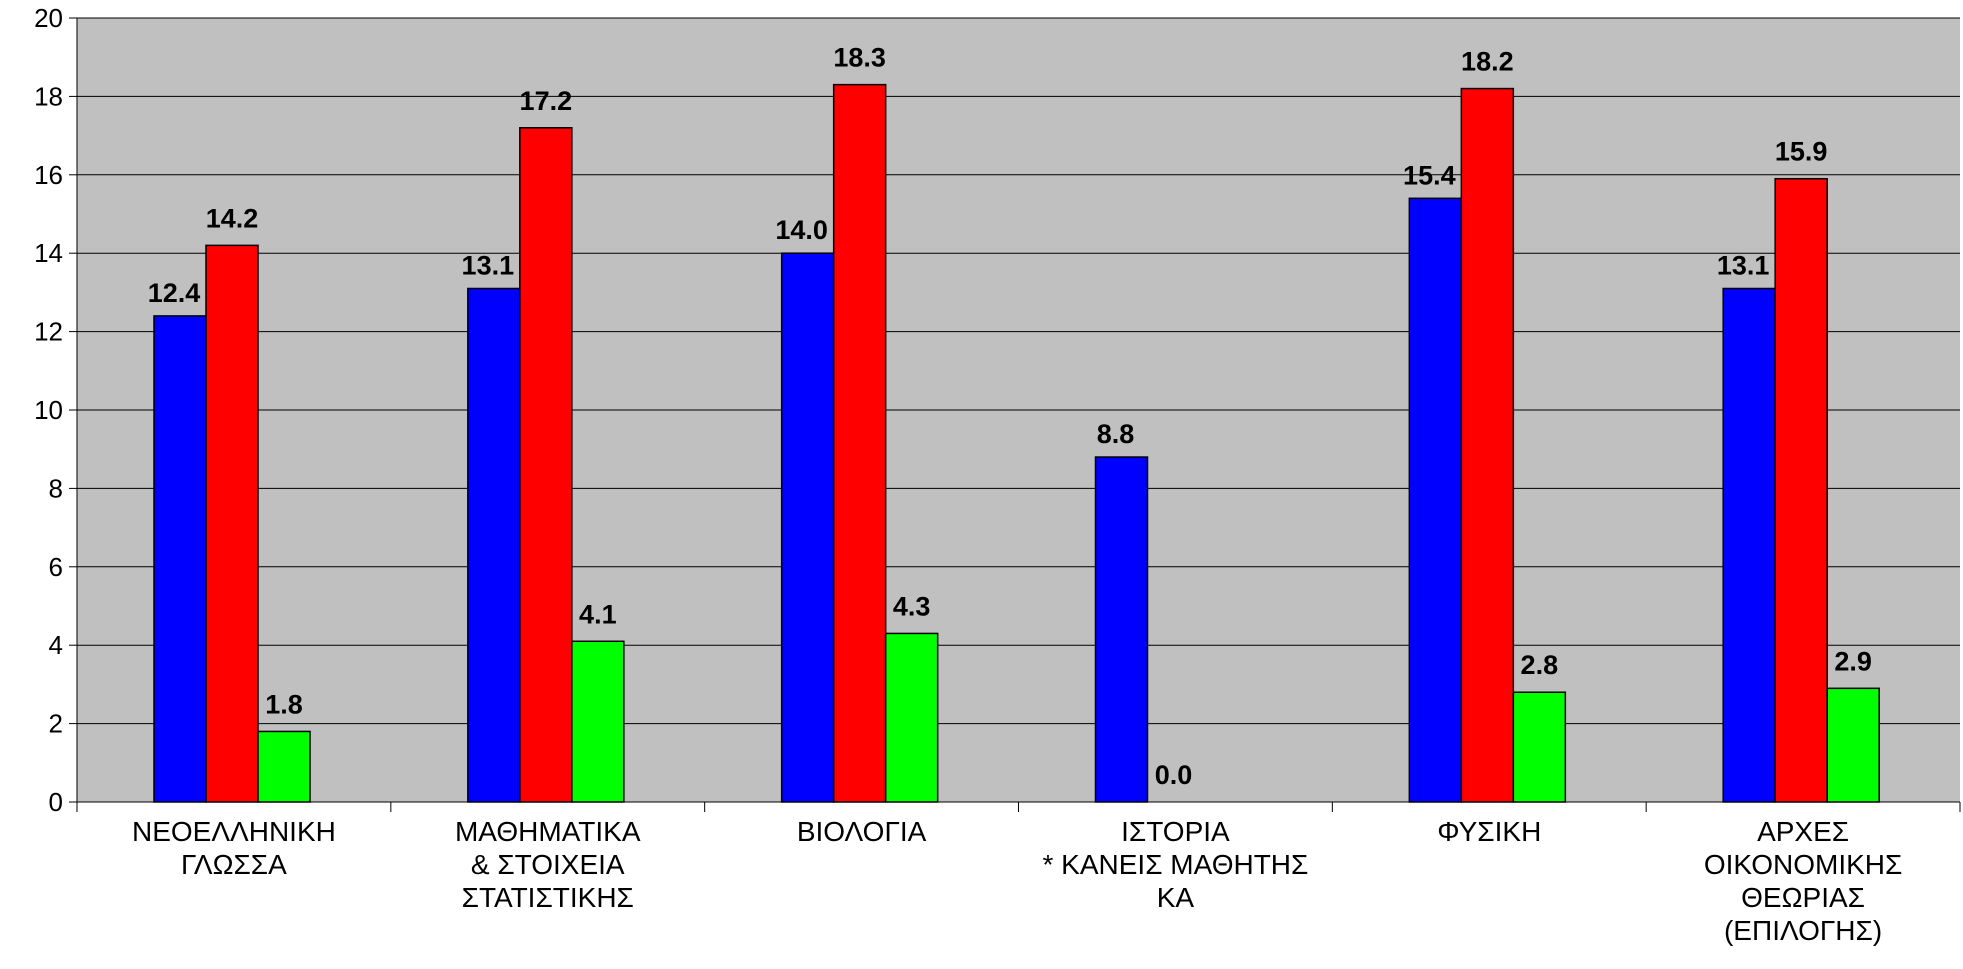 Image resolution: width=1963 pixels, height=969 pixels. What do you see at coordinates (56, 567) in the screenshot?
I see `y-tick-label: 6` at bounding box center [56, 567].